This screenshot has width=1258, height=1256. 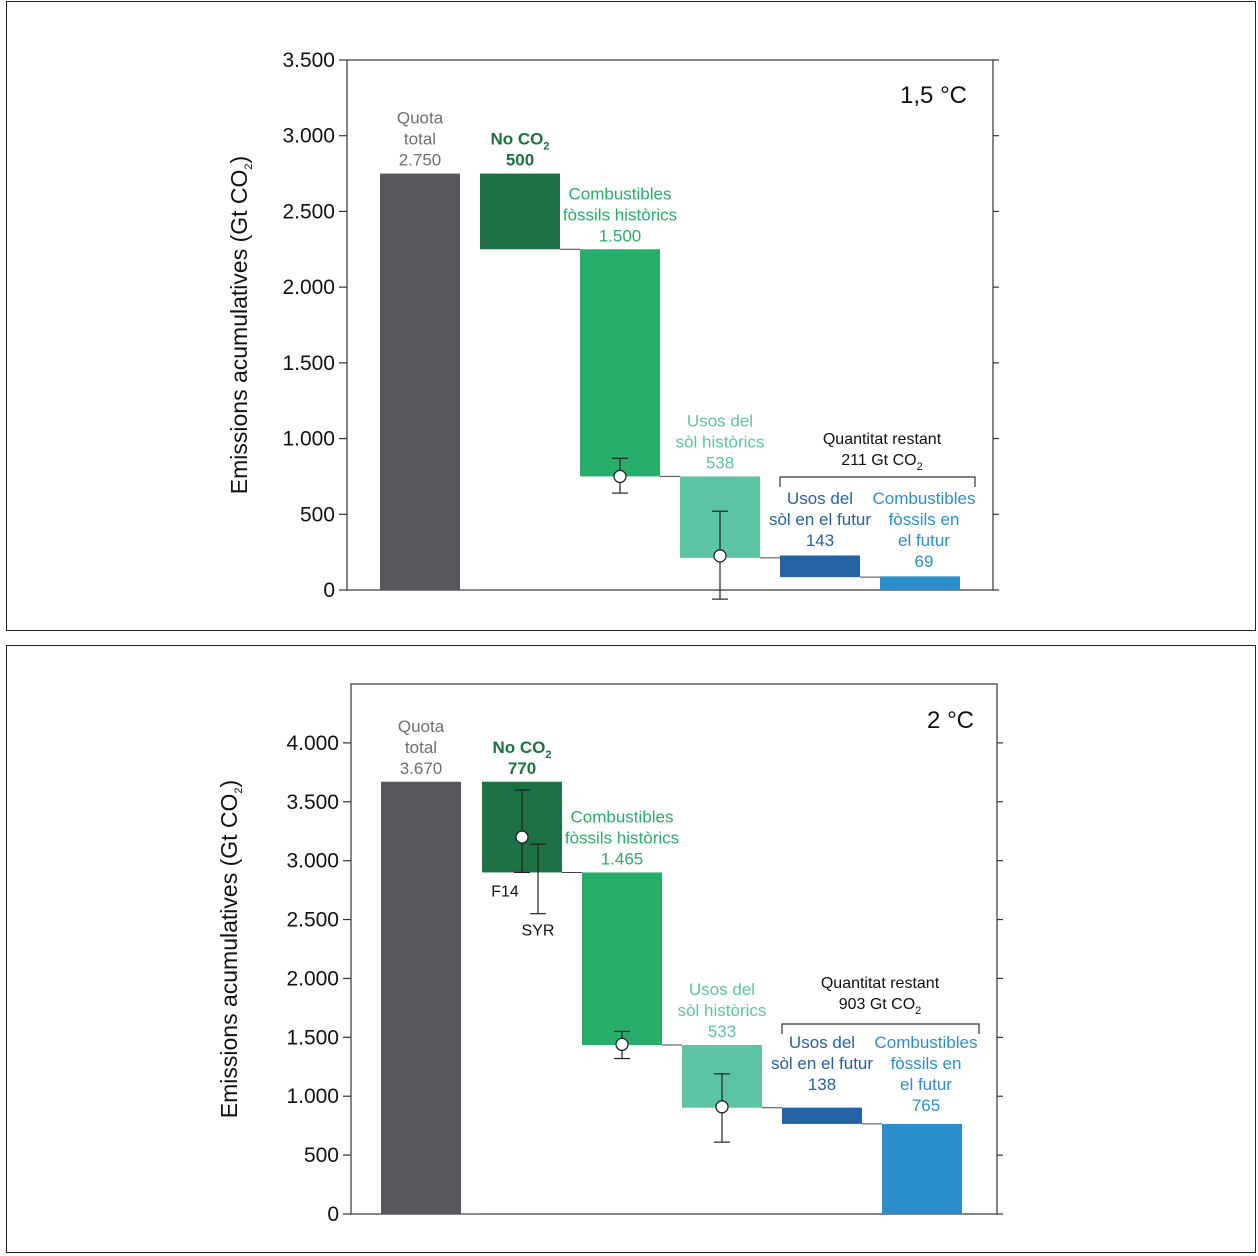 I want to click on bar-label-line: 138, so click(x=822, y=1084).